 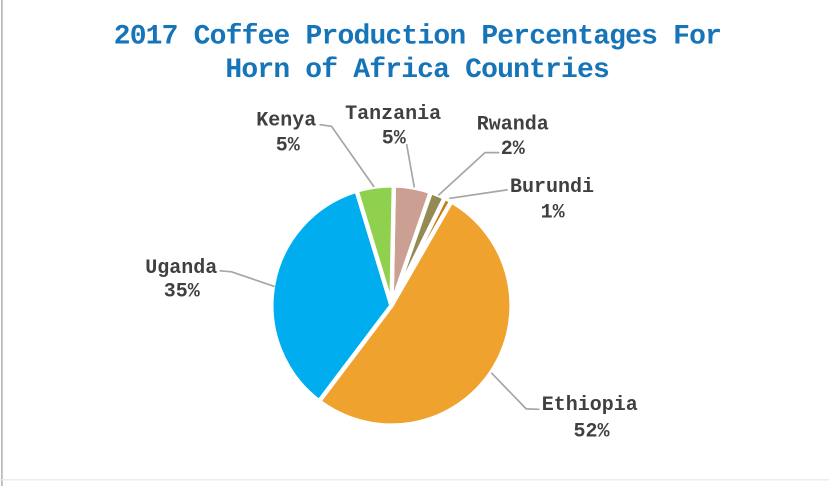 What do you see at coordinates (286, 121) in the screenshot?
I see `svg-text: Kenya` at bounding box center [286, 121].